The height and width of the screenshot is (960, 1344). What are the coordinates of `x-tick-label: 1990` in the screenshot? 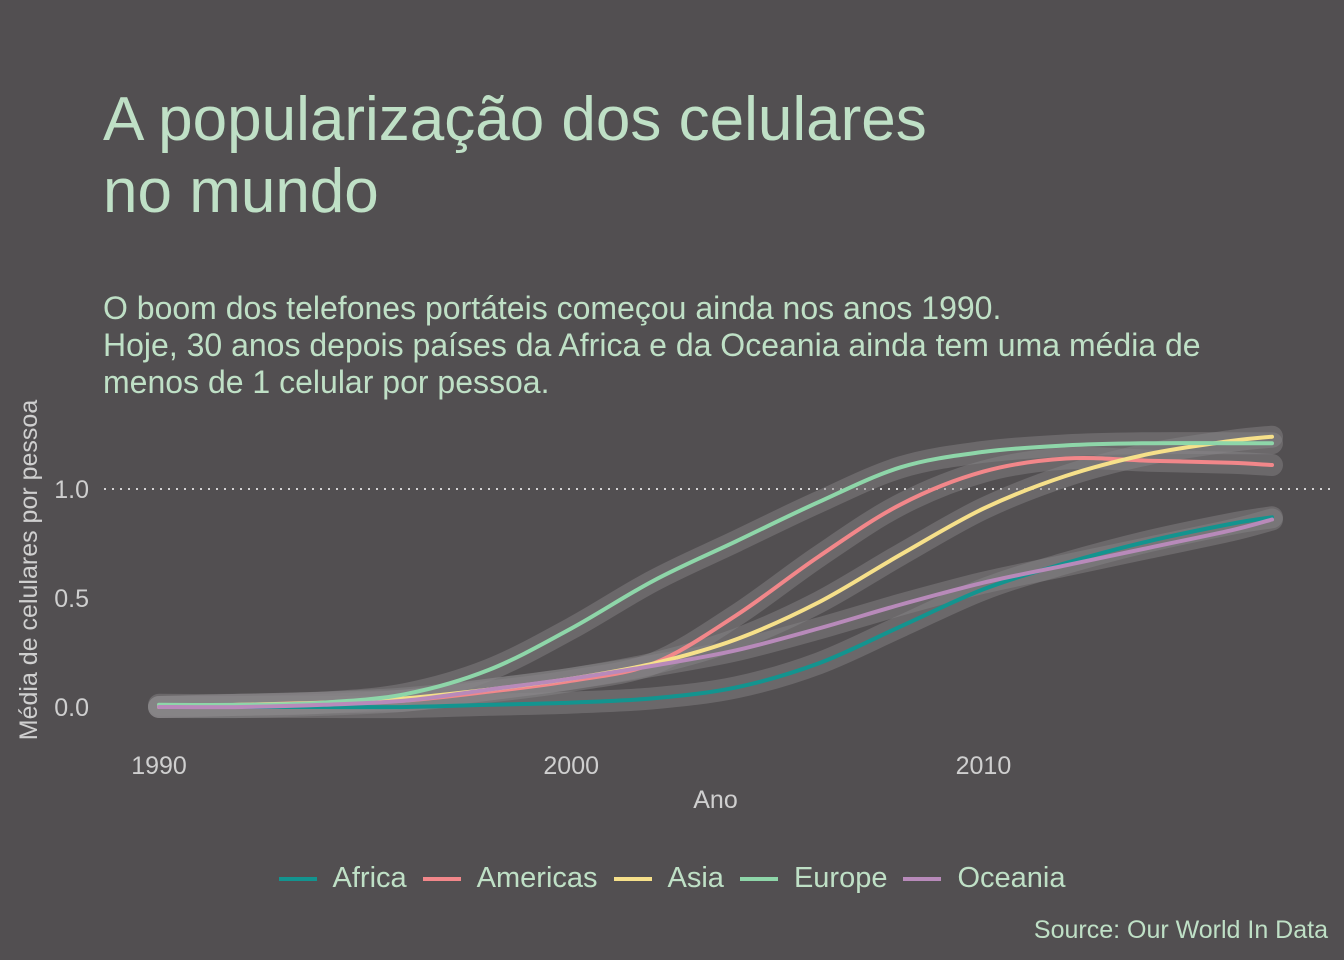 It's located at (159, 766).